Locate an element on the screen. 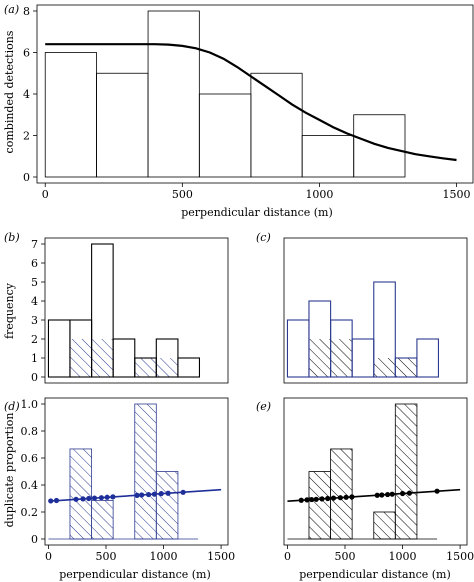 This screenshot has height=582, width=474. panel-e-x-axis-title: perpendicular distance (m) is located at coordinates (375, 574).